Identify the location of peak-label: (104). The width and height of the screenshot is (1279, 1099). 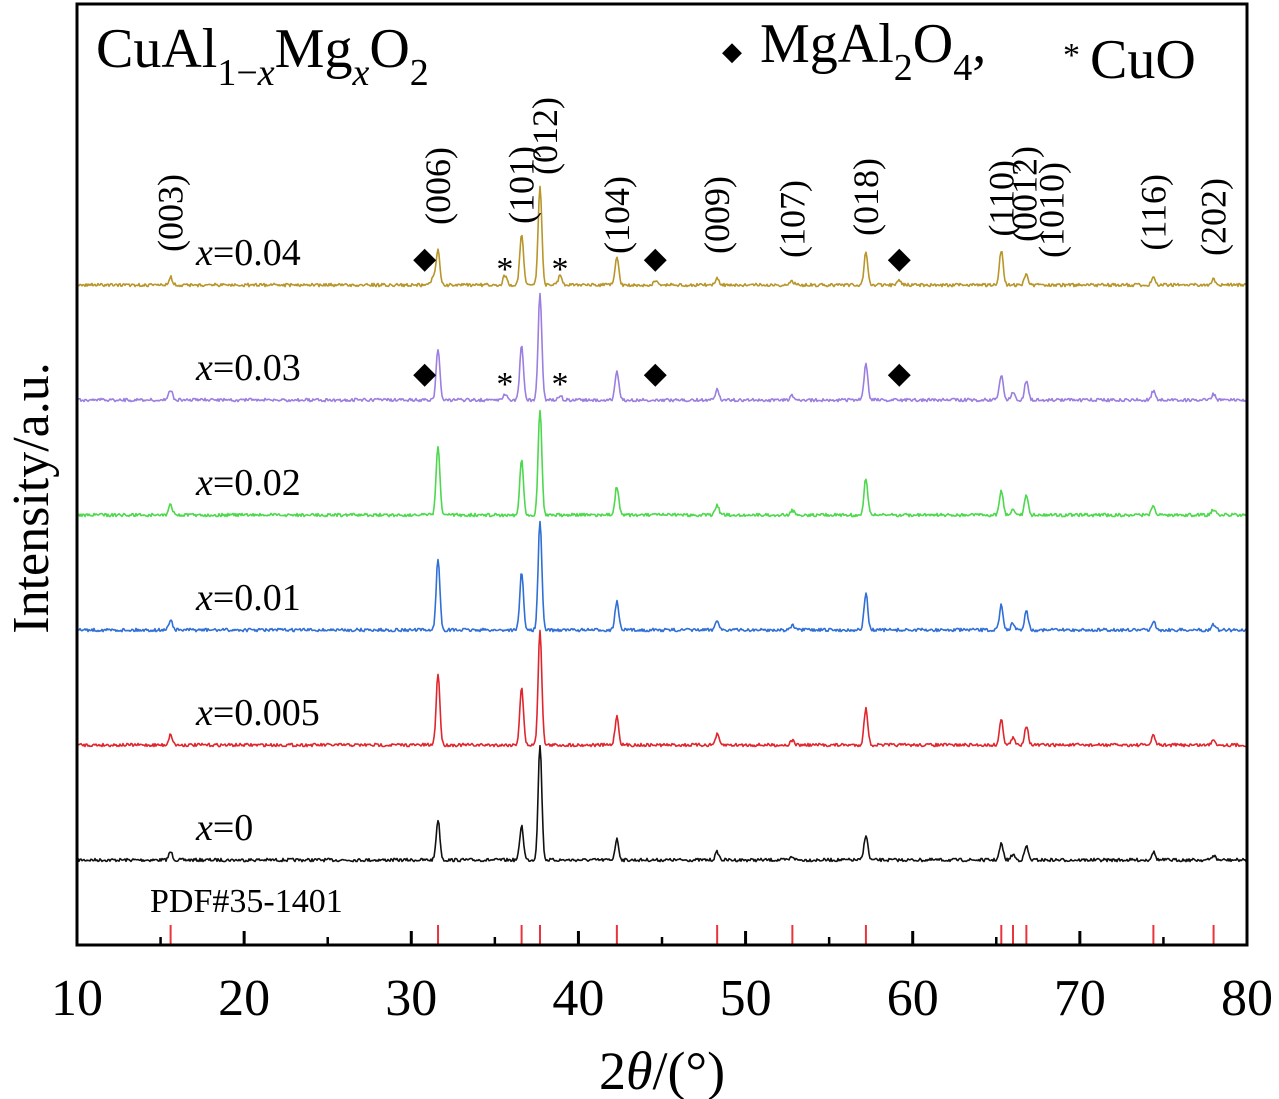
(617, 215).